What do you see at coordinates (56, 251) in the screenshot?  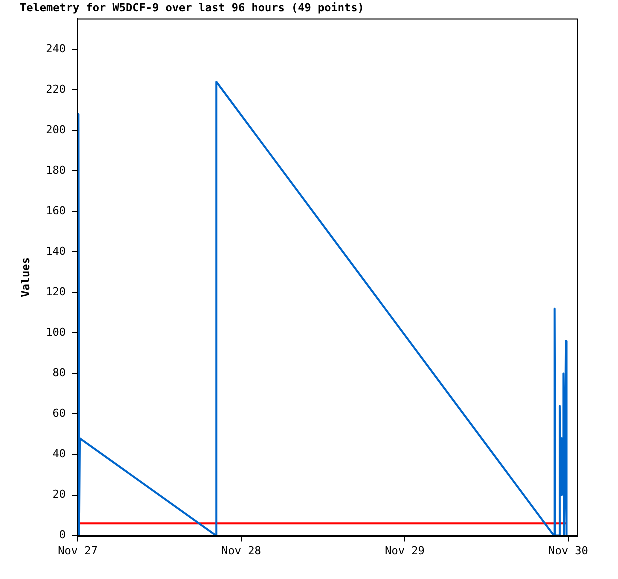 I see `y-tick-label: 140` at bounding box center [56, 251].